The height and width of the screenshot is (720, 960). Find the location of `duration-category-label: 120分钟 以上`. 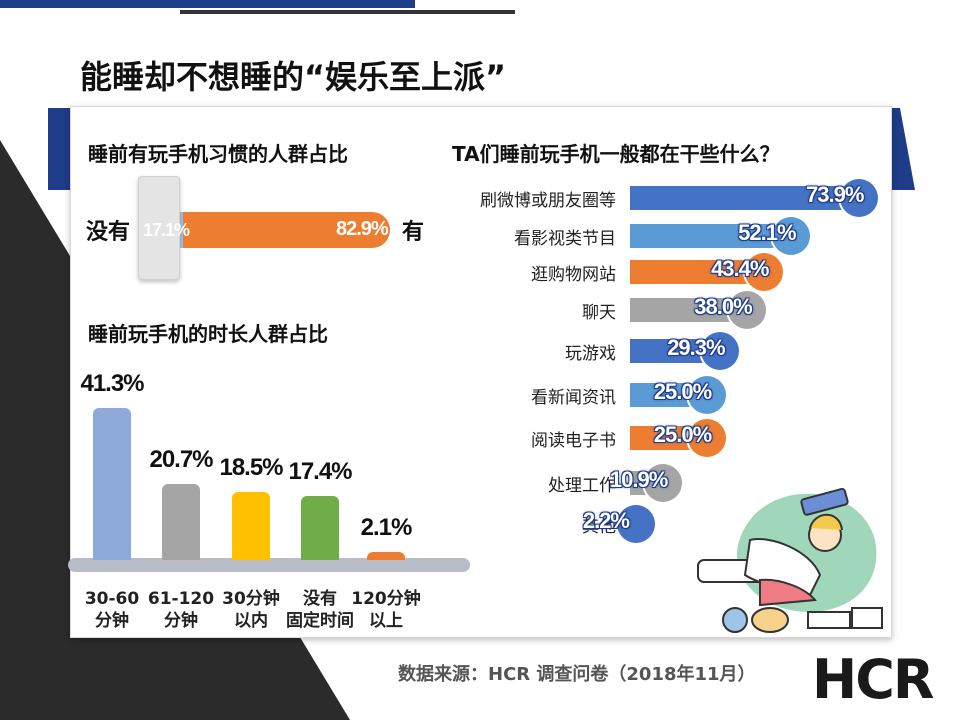

duration-category-label: 120分钟 以上 is located at coordinates (386, 610).